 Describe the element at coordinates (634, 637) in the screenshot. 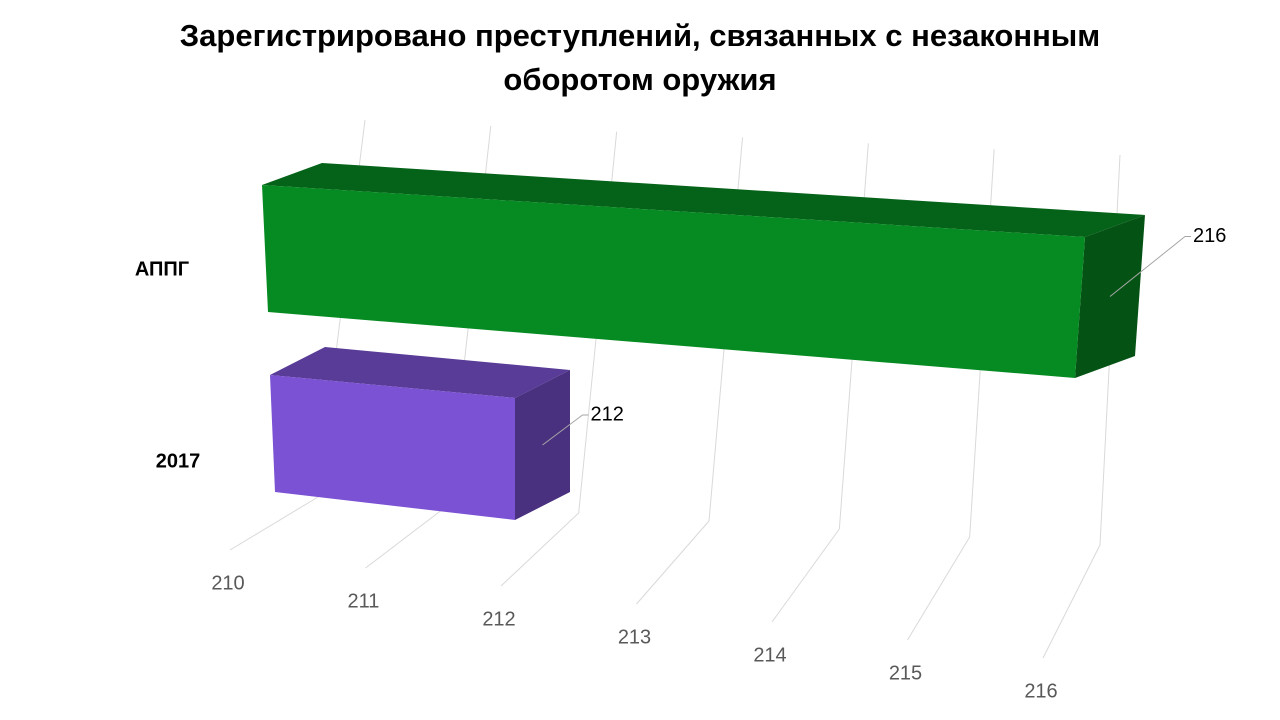

I see `x-tick-label: 213` at that location.